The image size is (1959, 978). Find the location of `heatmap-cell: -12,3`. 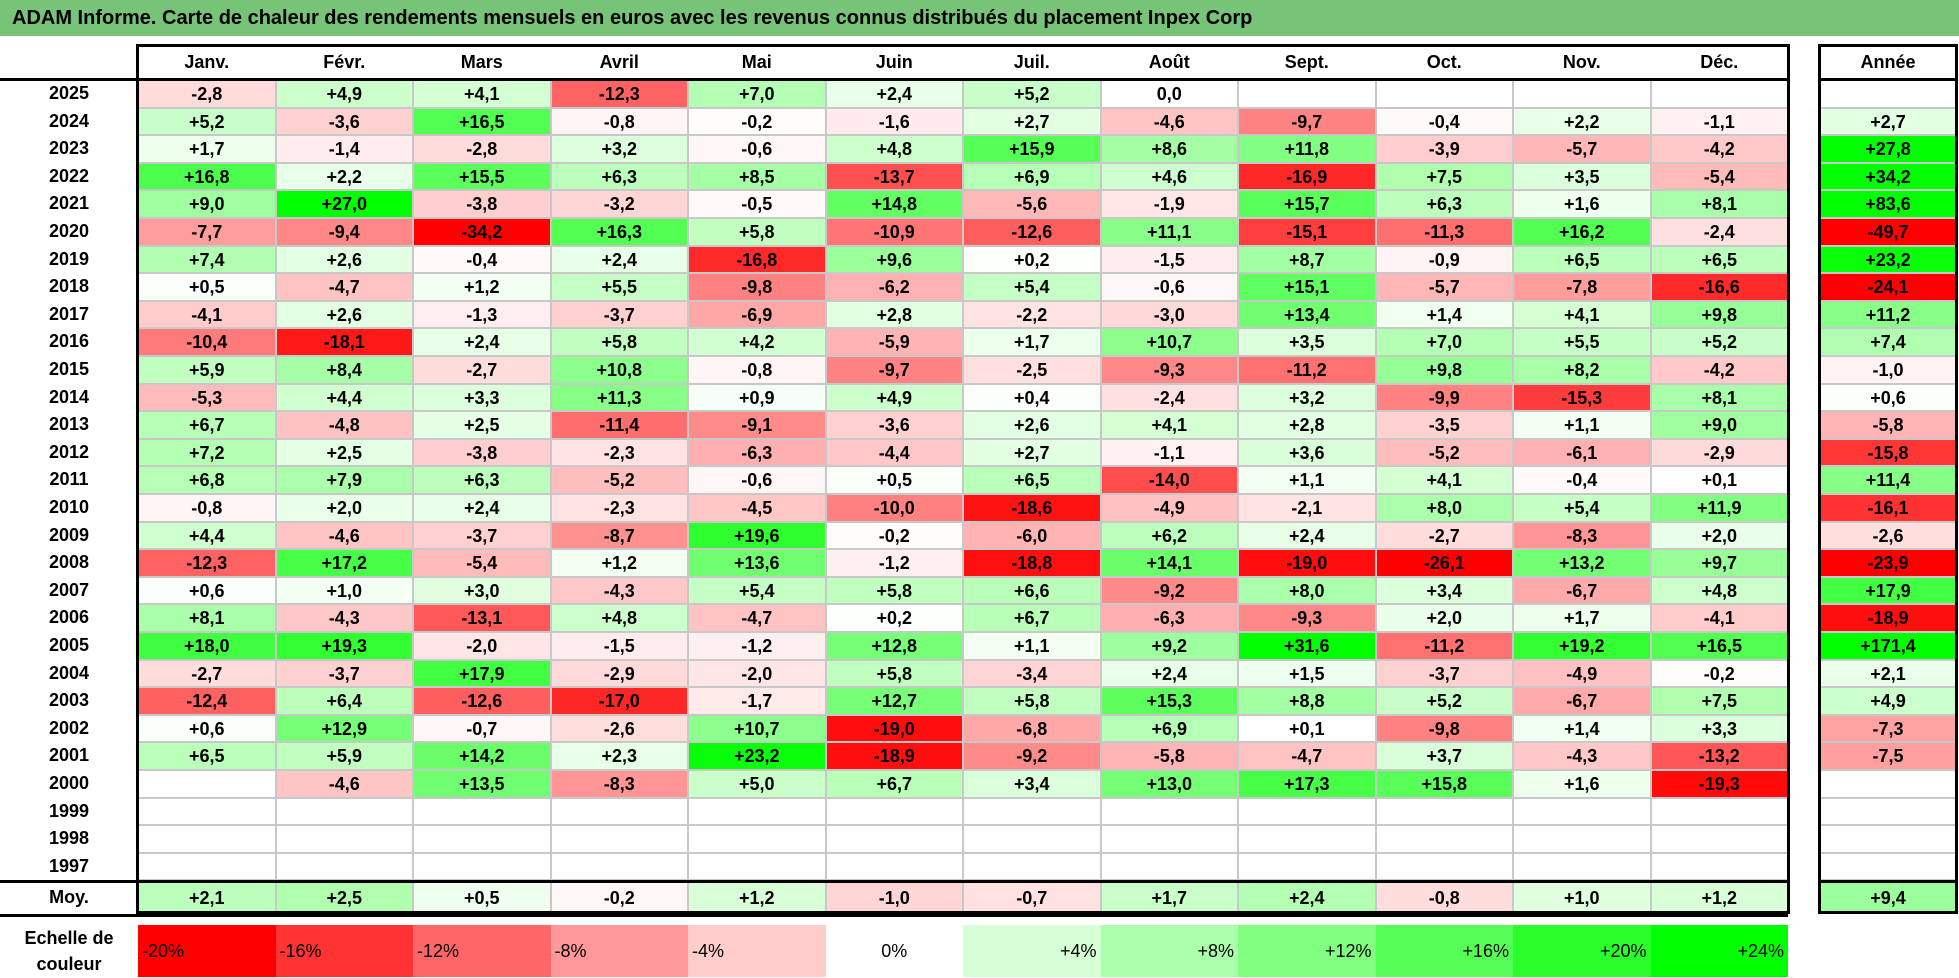

heatmap-cell: -12,3 is located at coordinates (619, 94).